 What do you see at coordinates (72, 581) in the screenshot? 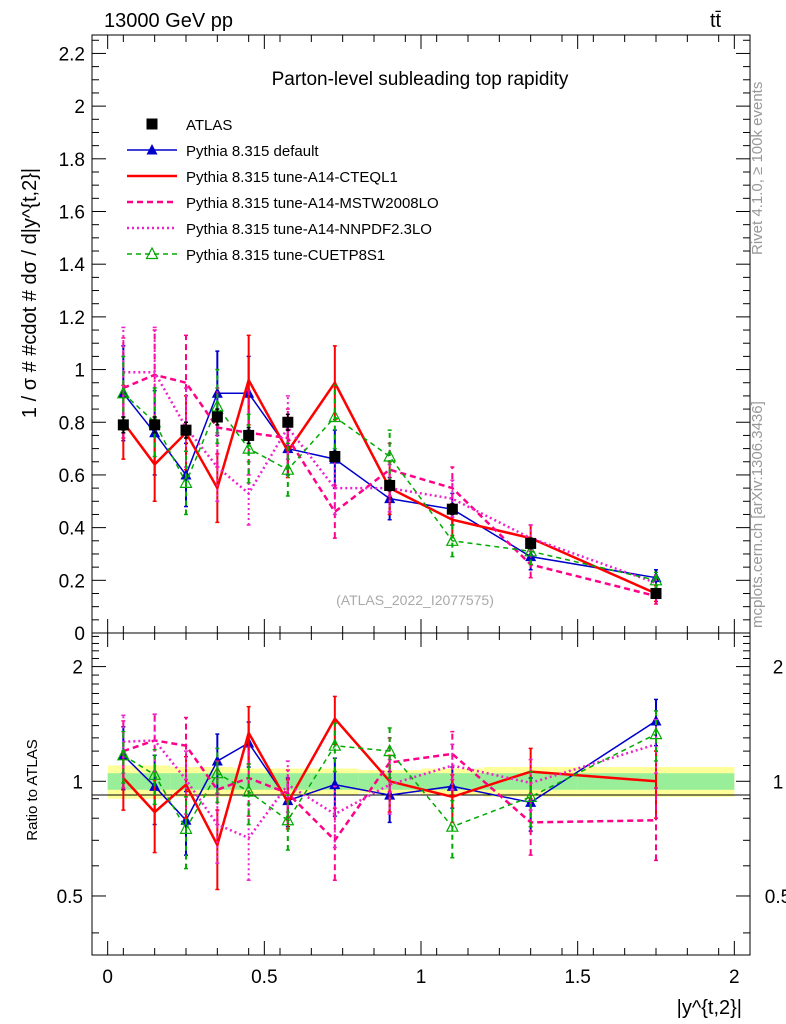
I see `y-tick-label: 0.2` at bounding box center [72, 581].